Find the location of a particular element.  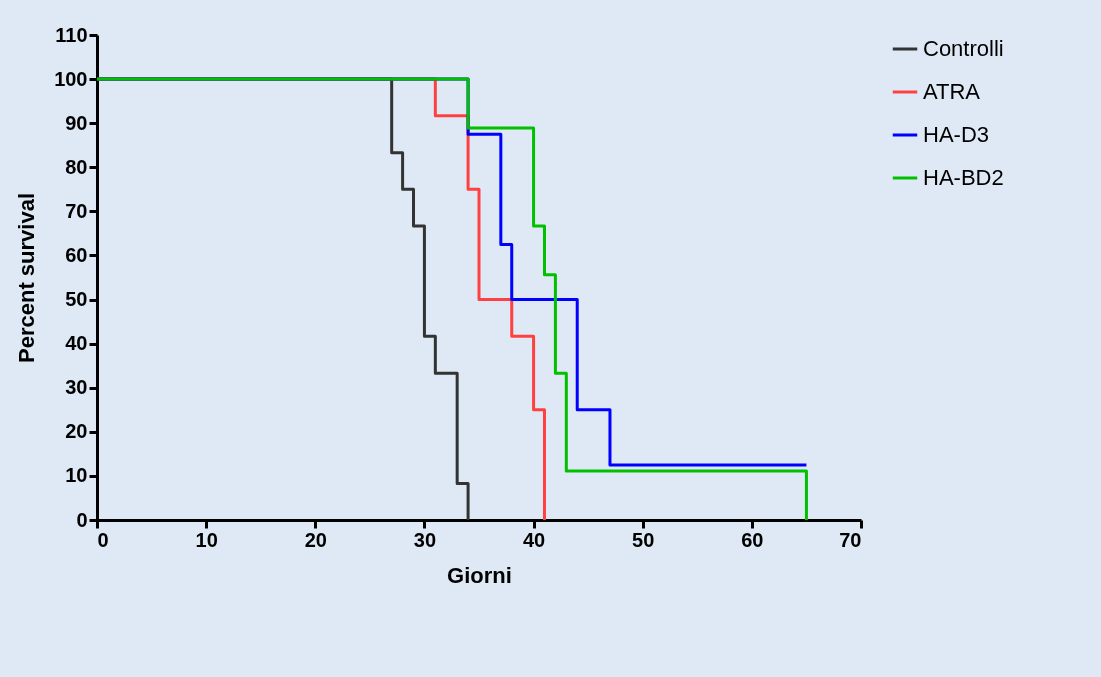

x-axis-title: Giorni is located at coordinates (479, 575).